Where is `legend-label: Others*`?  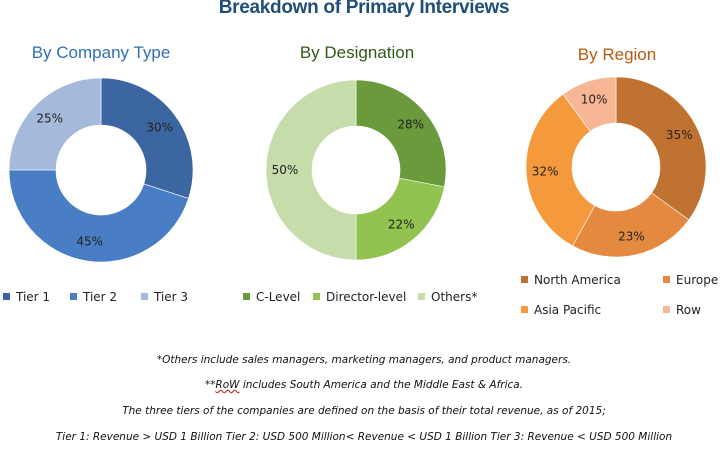 legend-label: Others* is located at coordinates (454, 297).